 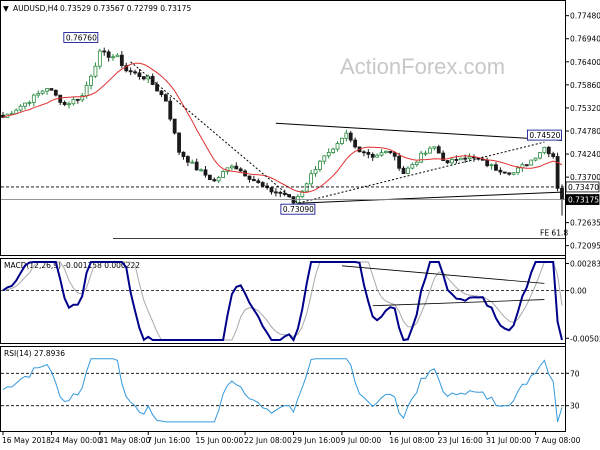 What do you see at coordinates (220, 440) in the screenshot?
I see `x-tick-label: 15 Jun 00:00` at bounding box center [220, 440].